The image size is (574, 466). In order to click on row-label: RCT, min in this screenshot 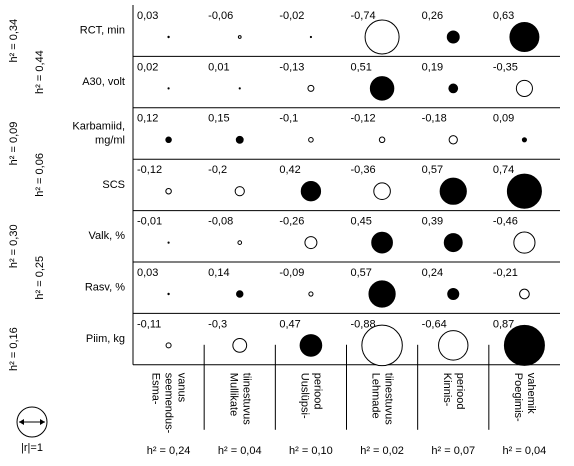, I will do `click(102, 31)`.